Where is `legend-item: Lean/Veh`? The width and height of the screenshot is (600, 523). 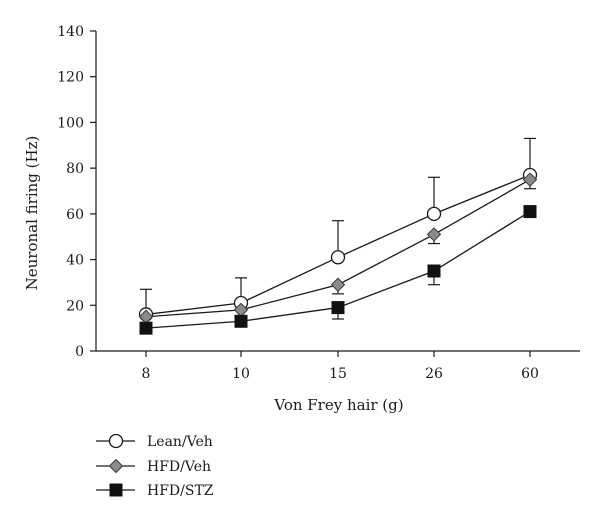 legend-item: Lean/Veh is located at coordinates (154, 441).